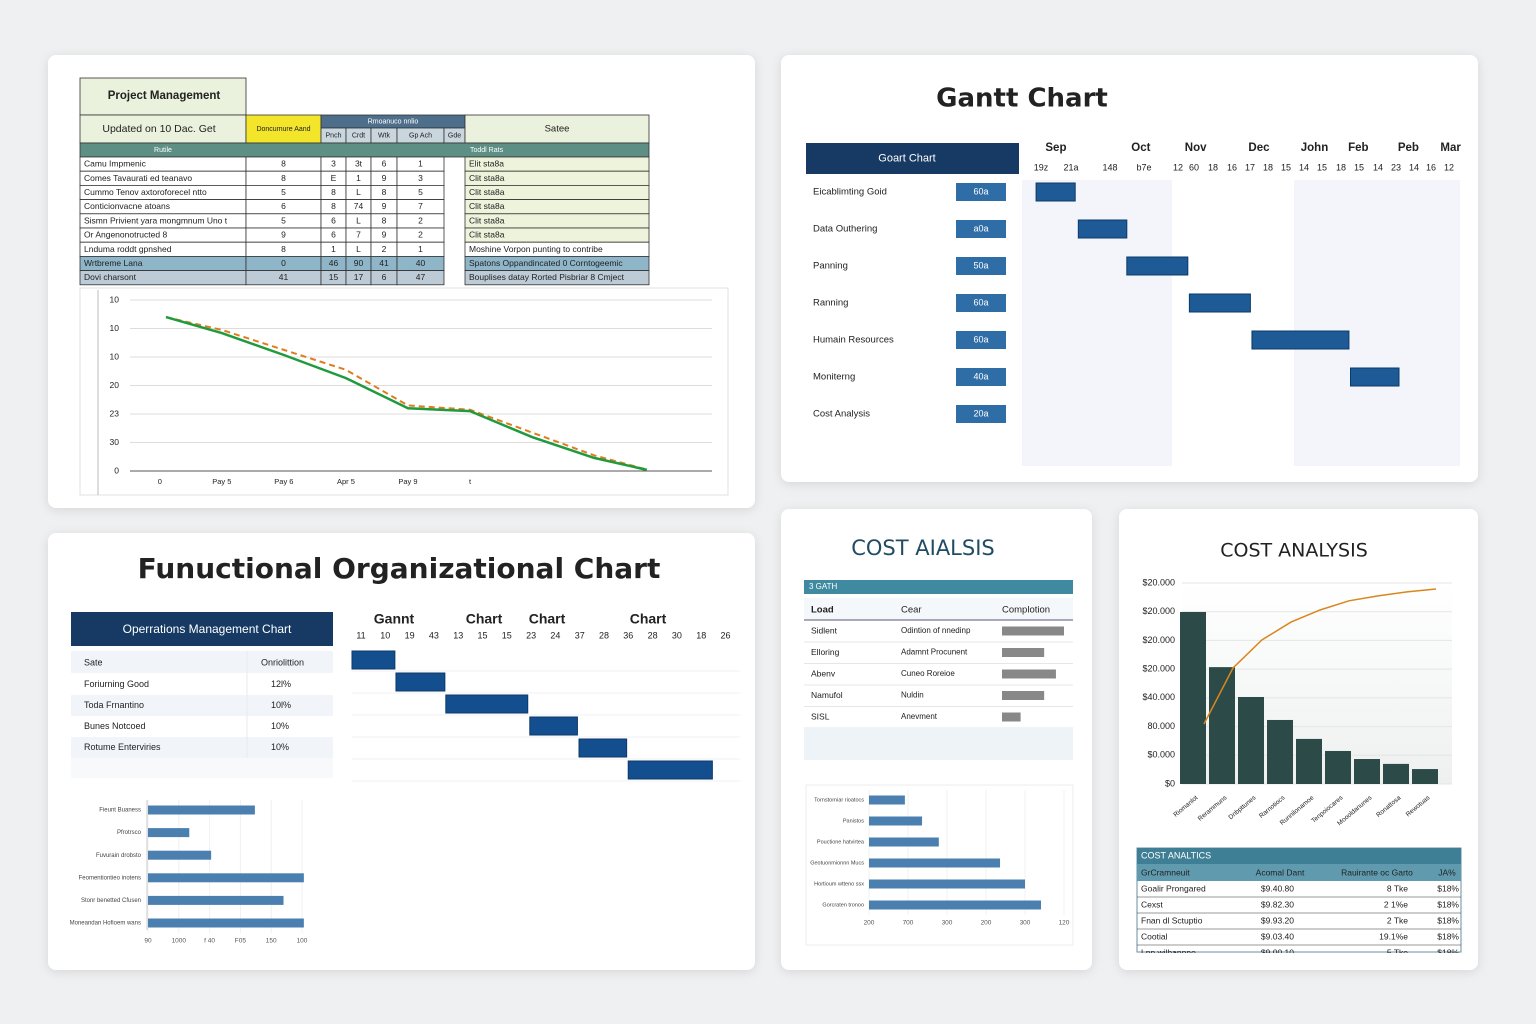 Image resolution: width=1536 pixels, height=1024 pixels. Describe the element at coordinates (284, 277) in the screenshot. I see `cell-text: 41` at that location.